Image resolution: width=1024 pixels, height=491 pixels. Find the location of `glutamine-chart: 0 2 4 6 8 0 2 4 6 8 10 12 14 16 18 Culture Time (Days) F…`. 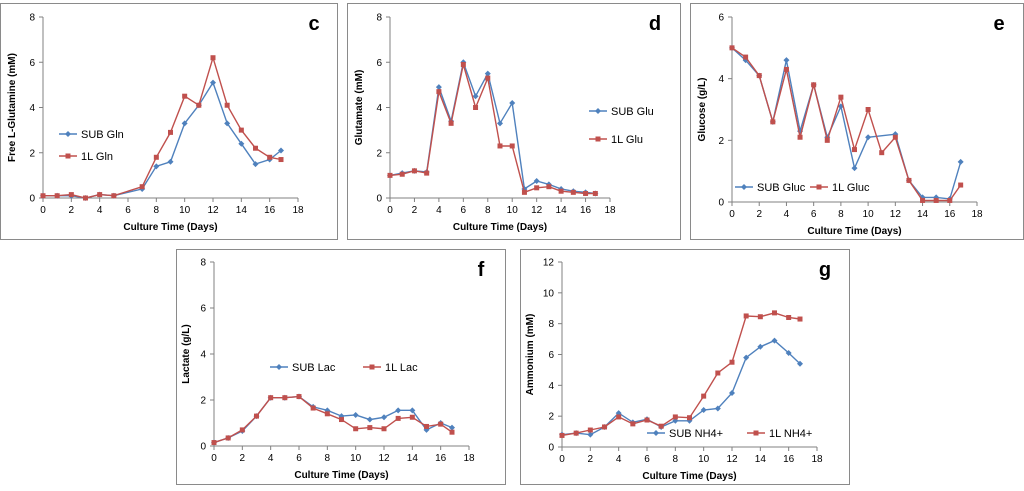

glutamine-chart: 0 2 4 6 8 0 2 4 6 8 10 12 14 16 18 Culture Time (Days) F… is located at coordinates (163, 123).